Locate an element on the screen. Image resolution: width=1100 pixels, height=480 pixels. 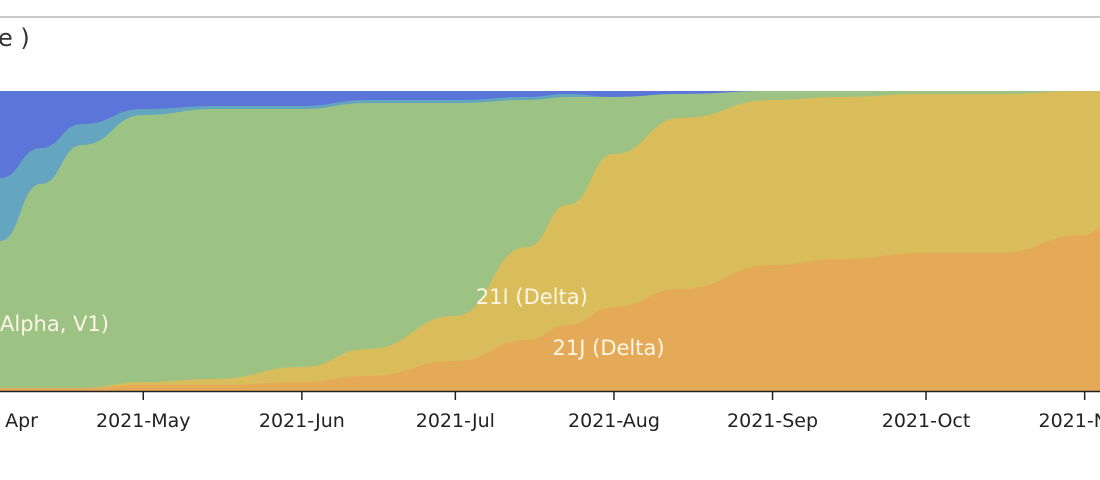
x-tick-label: 2021-Oct is located at coordinates (926, 421).